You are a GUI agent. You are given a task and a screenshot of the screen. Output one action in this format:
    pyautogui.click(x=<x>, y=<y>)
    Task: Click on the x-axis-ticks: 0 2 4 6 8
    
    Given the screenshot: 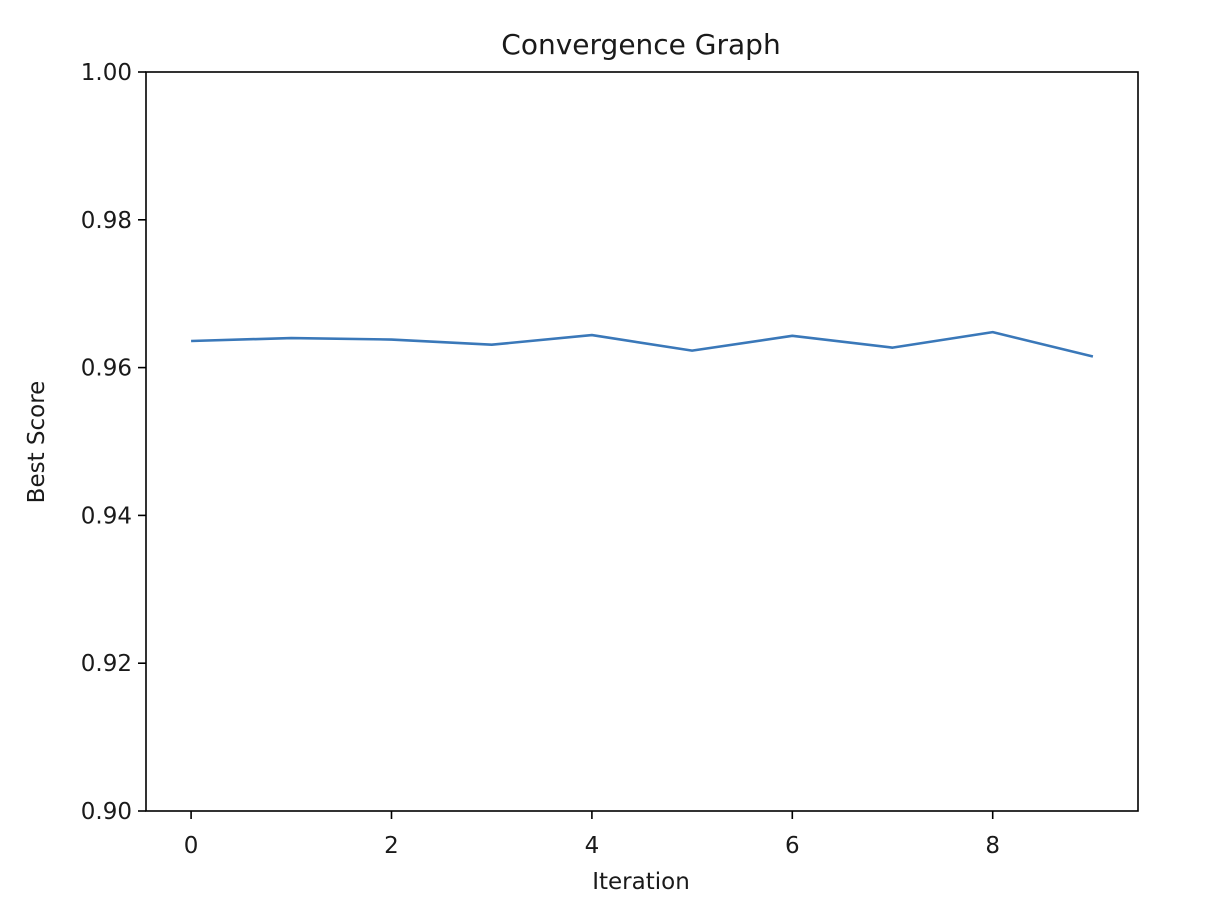 What is the action you would take?
    pyautogui.click(x=592, y=835)
    